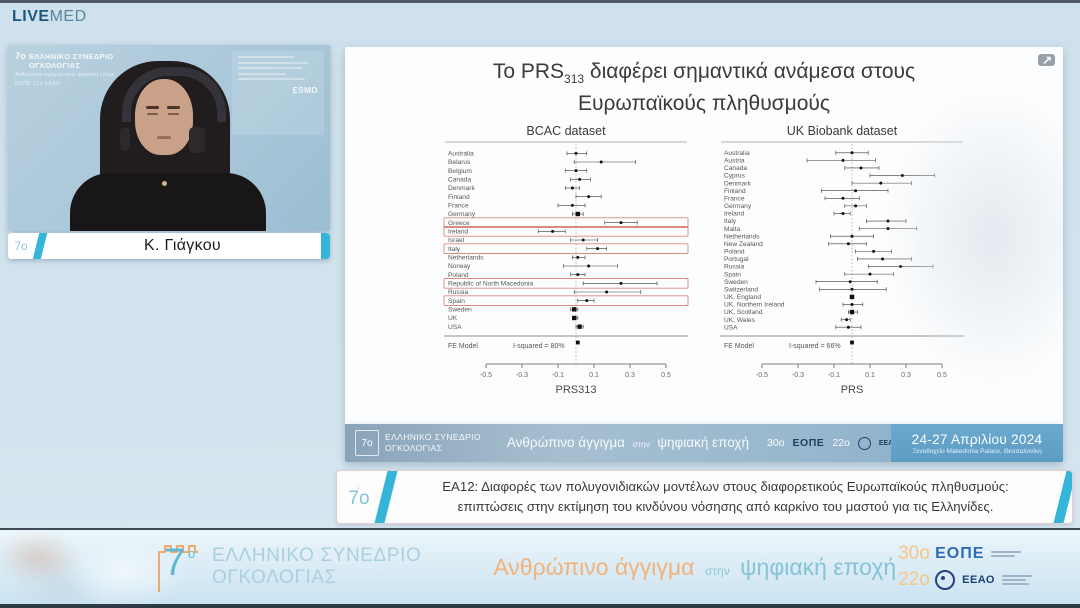 The image size is (1080, 608). I want to click on svg-text: -0.5, so click(762, 375).